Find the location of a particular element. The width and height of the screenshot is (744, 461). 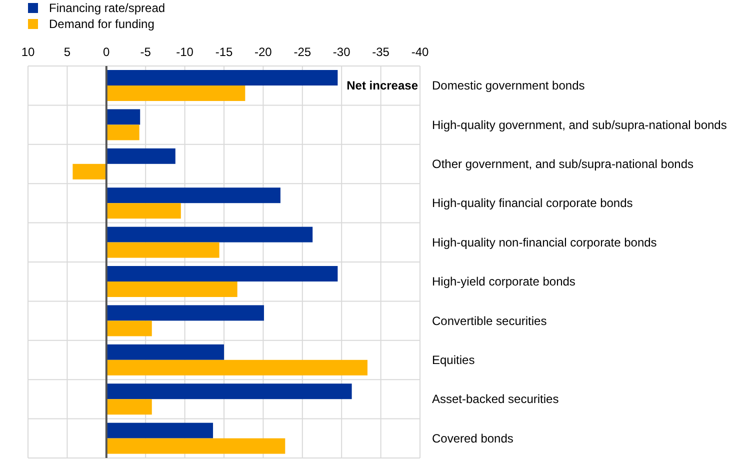

y-tick-label: Asset-backed securities is located at coordinates (495, 399).